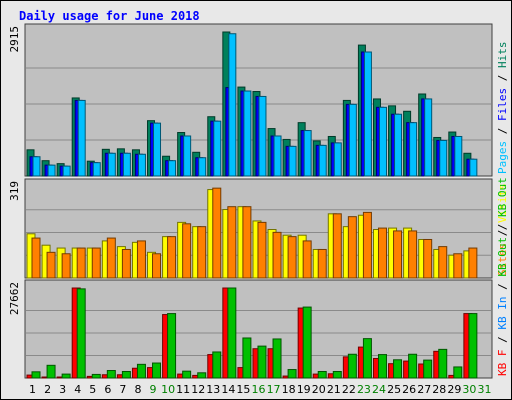 The width and height of the screenshot is (512, 400). I want to click on max-value-label: 319, so click(14, 191).